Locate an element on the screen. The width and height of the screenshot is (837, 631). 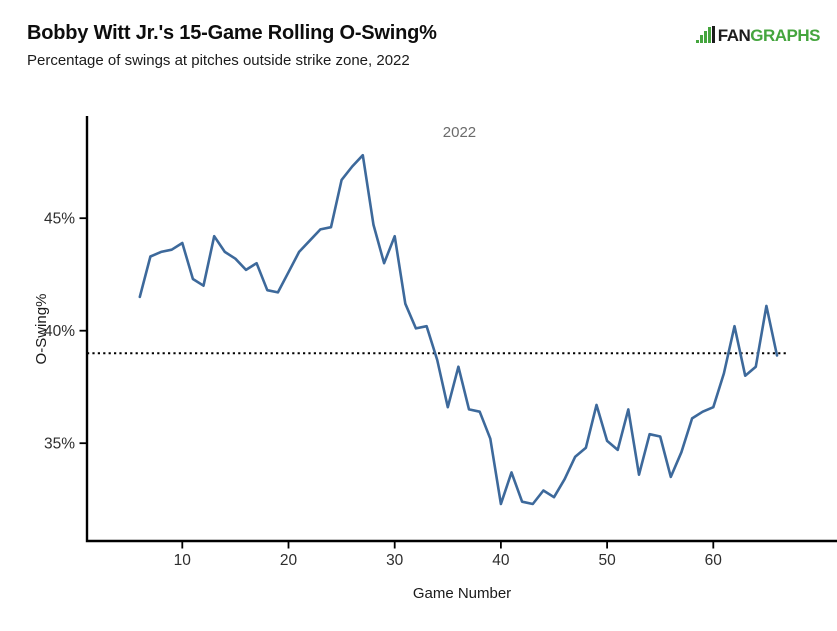
x-tick-label: 60 is located at coordinates (714, 560).